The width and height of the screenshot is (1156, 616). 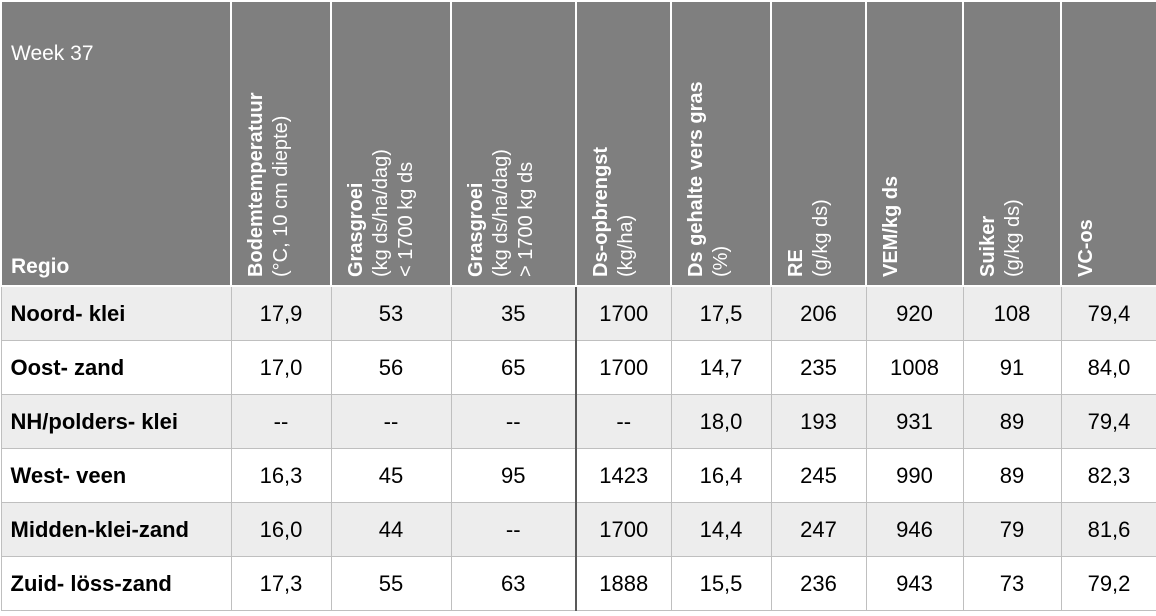 I want to click on header-text: Ds gehalte vers gras (%), so click(x=709, y=147).